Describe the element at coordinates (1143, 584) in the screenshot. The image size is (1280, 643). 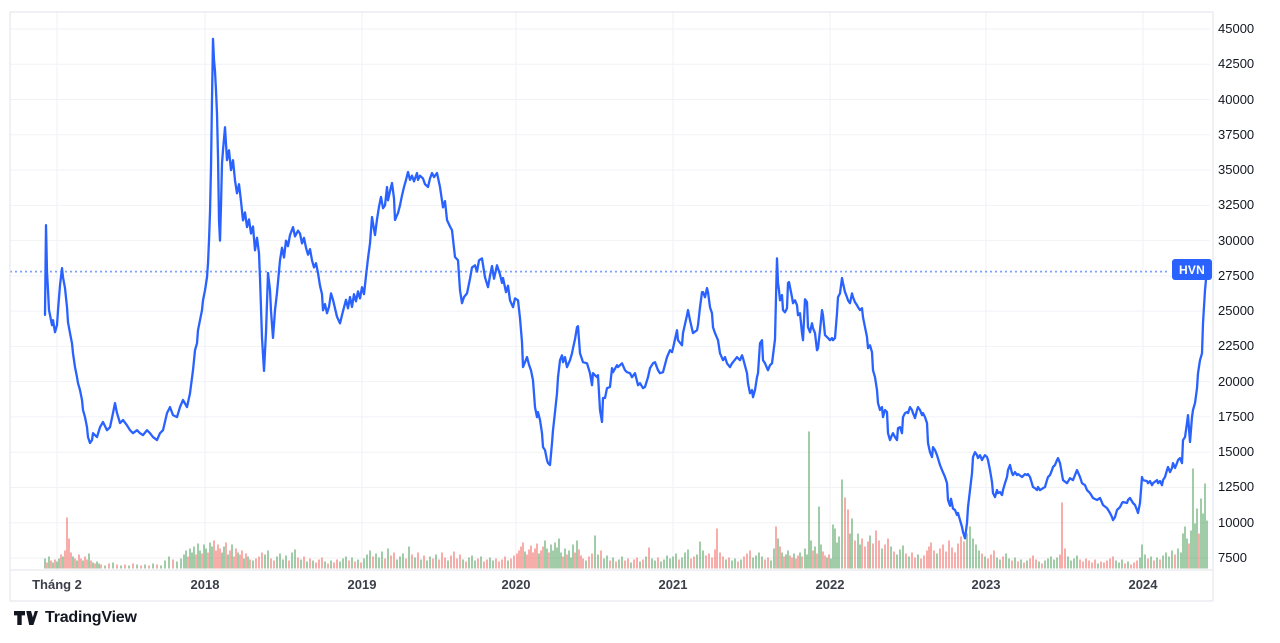
I see `time-axis-label: 2024` at that location.